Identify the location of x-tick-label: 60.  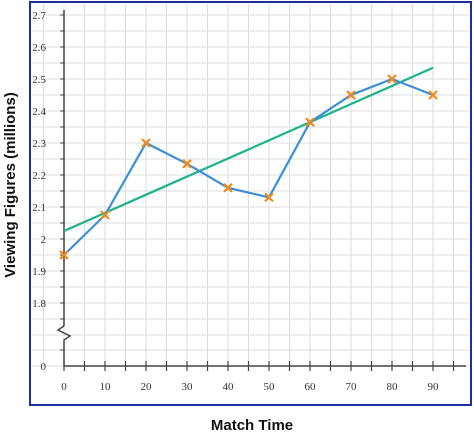
(311, 387).